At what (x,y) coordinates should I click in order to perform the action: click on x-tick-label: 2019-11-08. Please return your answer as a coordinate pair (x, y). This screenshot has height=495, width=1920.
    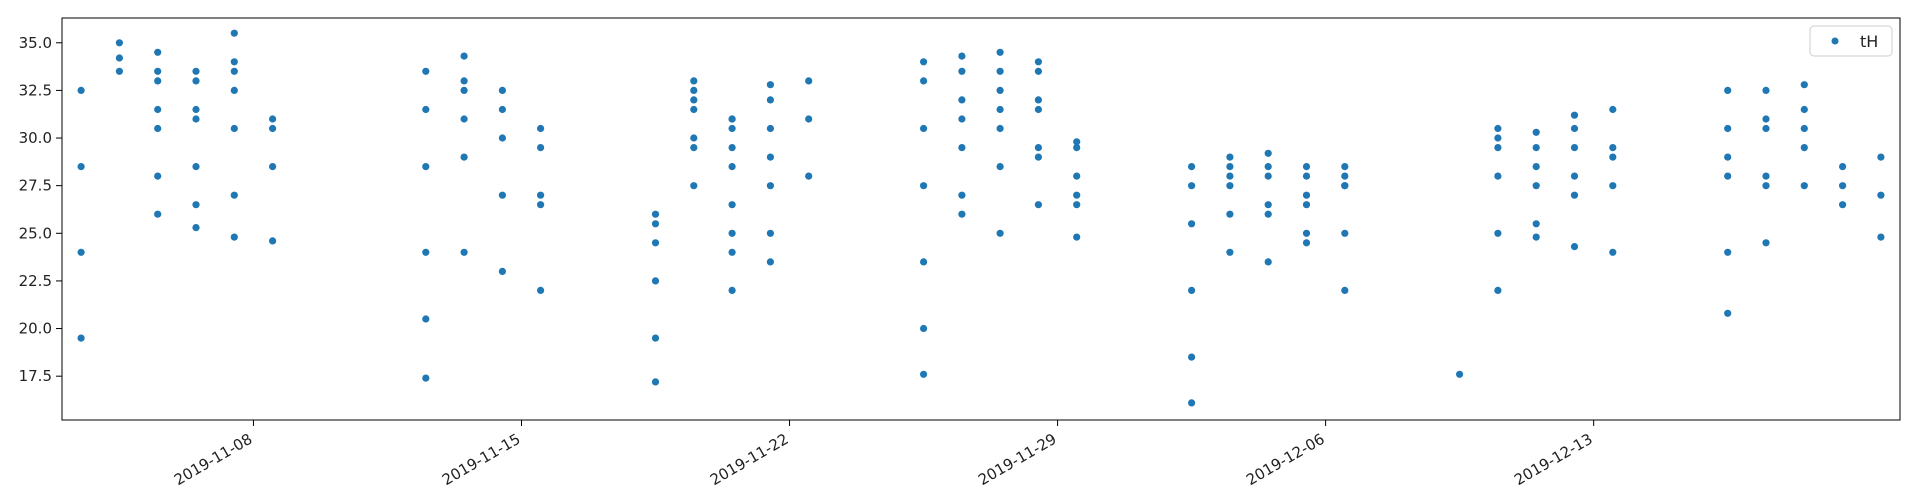
    Looking at the image, I should click on (213, 459).